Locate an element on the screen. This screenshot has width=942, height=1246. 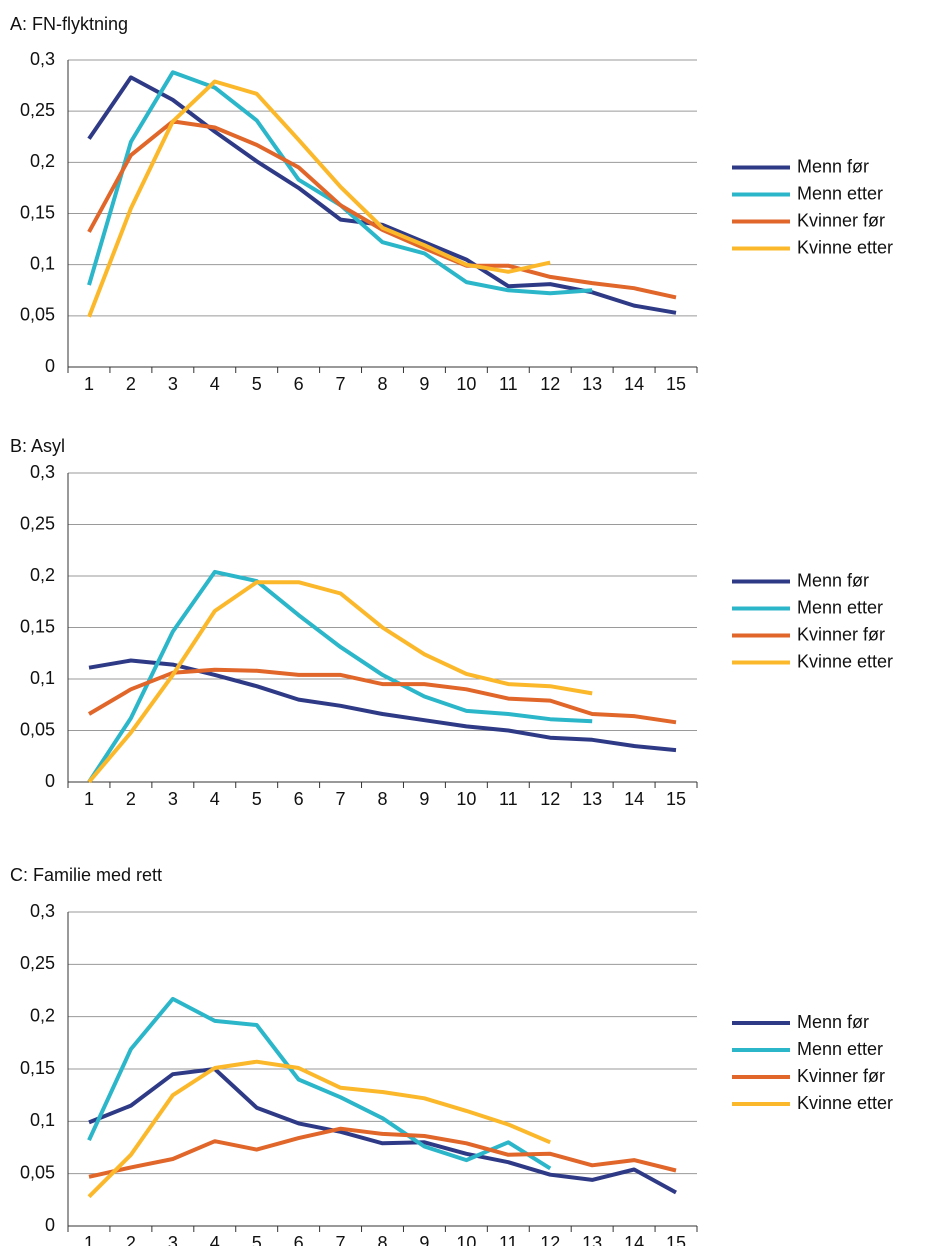
chart-title: C: Familie med rett is located at coordinates (86, 875).